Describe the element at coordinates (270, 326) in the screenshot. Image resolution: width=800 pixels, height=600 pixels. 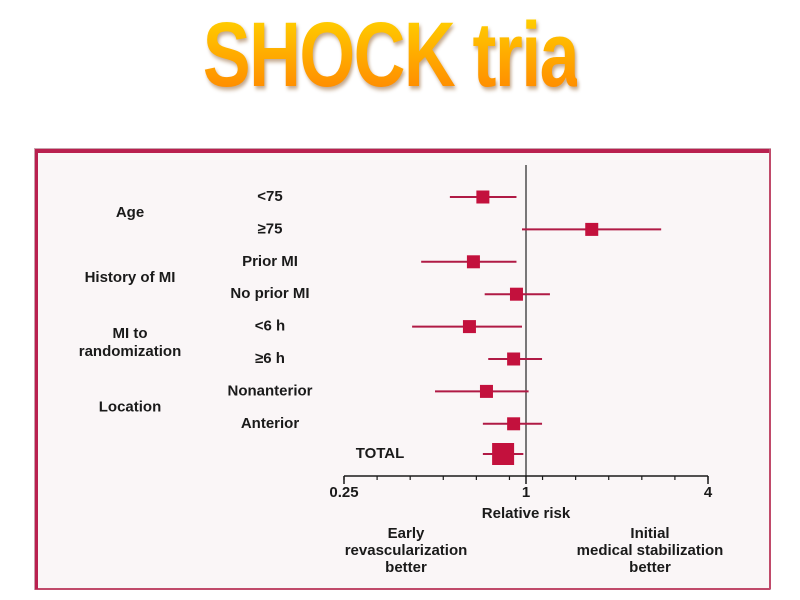
I see `row-label: <6 h` at that location.